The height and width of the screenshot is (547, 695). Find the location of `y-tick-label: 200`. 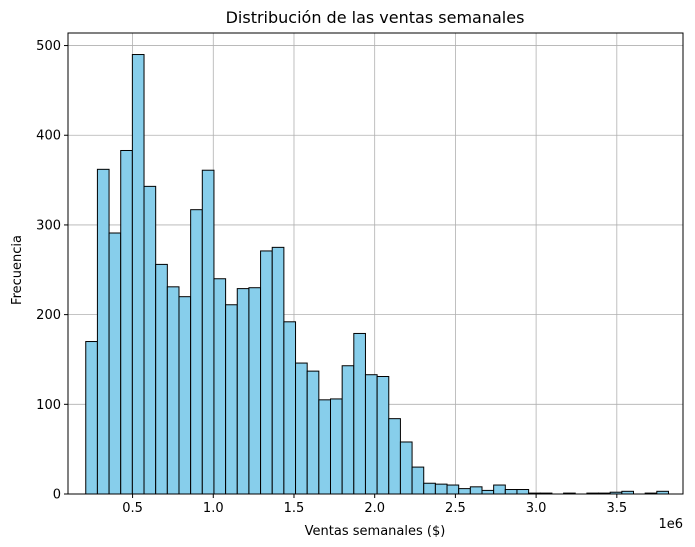

y-tick-label: 200 is located at coordinates (48, 315).